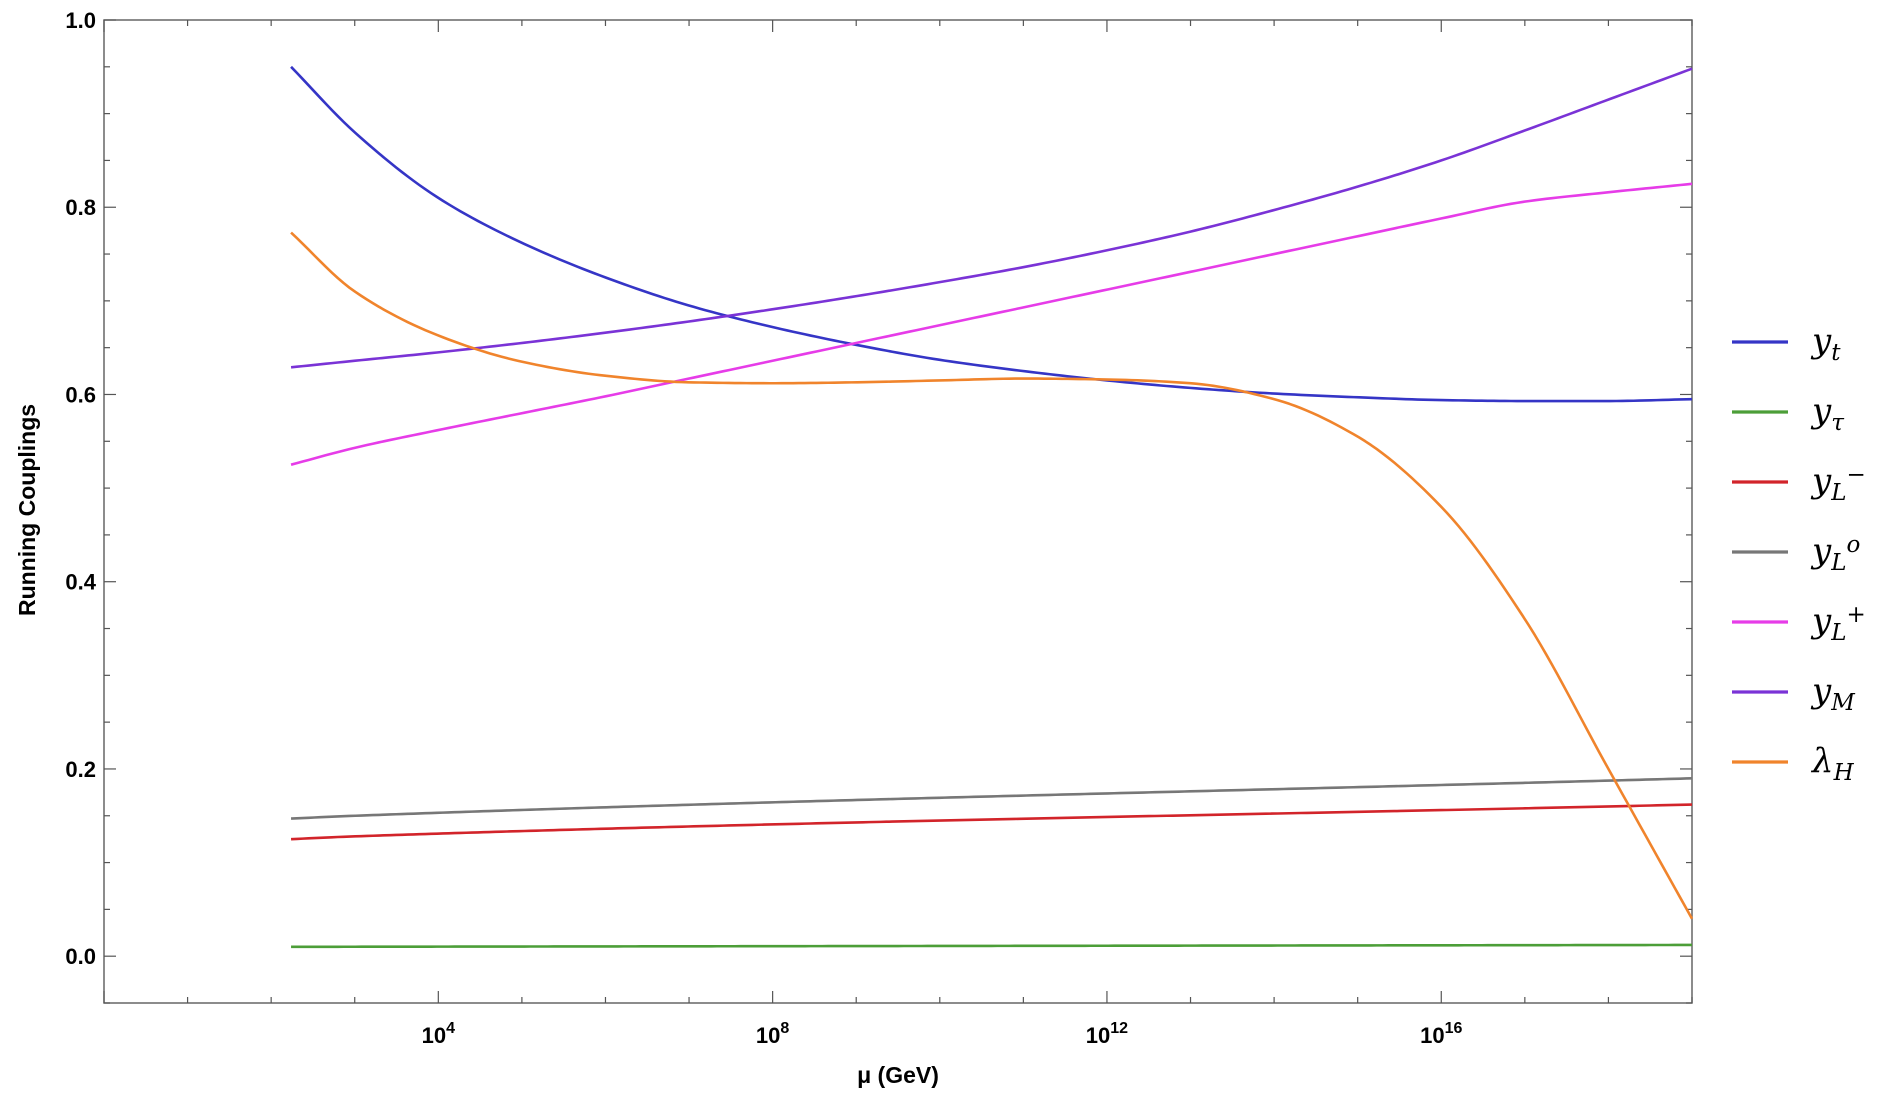  What do you see at coordinates (27, 510) in the screenshot?
I see `y-axis-title: Running Couplings` at bounding box center [27, 510].